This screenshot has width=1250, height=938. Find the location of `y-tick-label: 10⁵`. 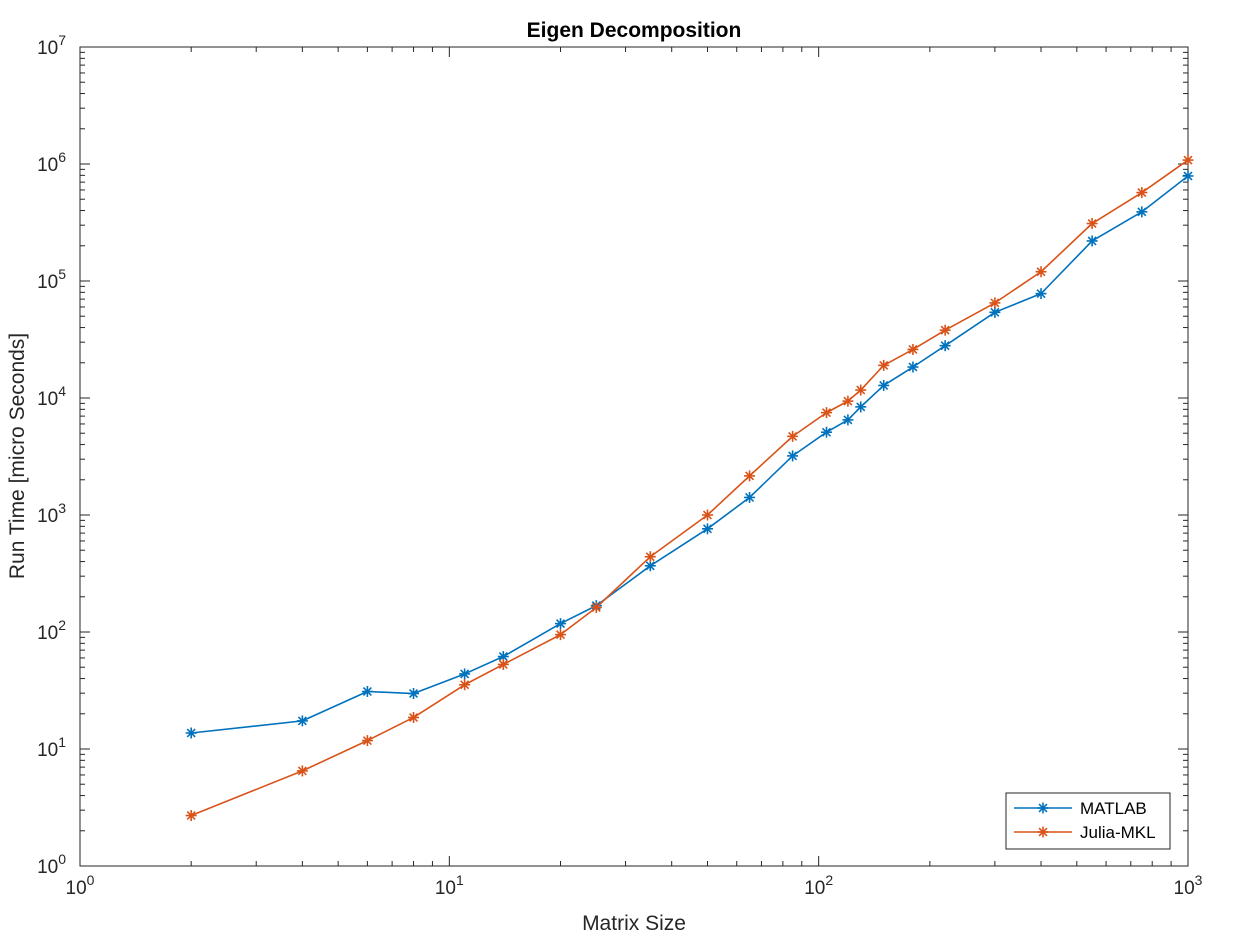

y-tick-label: 10⁵ is located at coordinates (51, 279).